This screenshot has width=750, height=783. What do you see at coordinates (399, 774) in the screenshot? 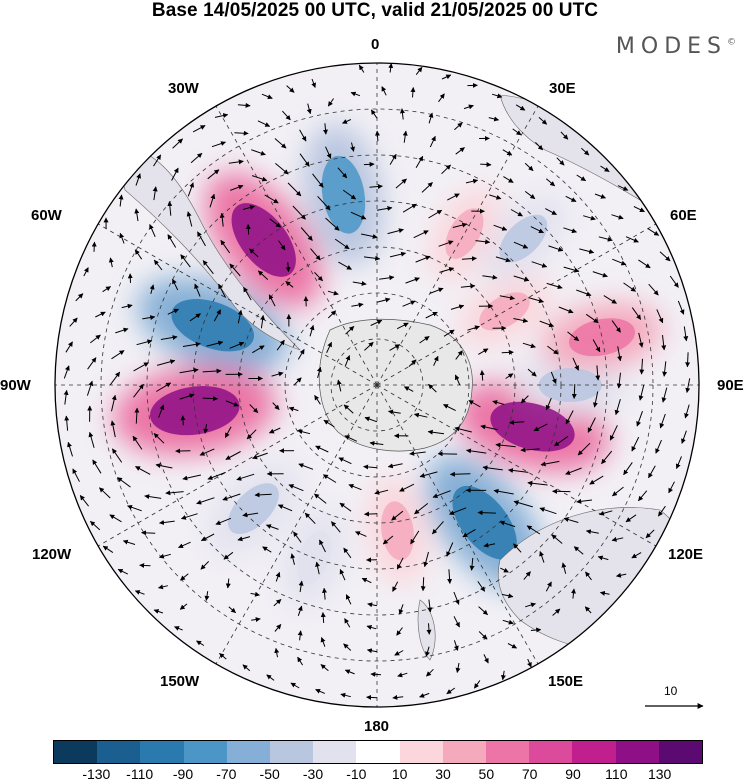
I see `colorbar-tick-label: 10` at bounding box center [399, 774].